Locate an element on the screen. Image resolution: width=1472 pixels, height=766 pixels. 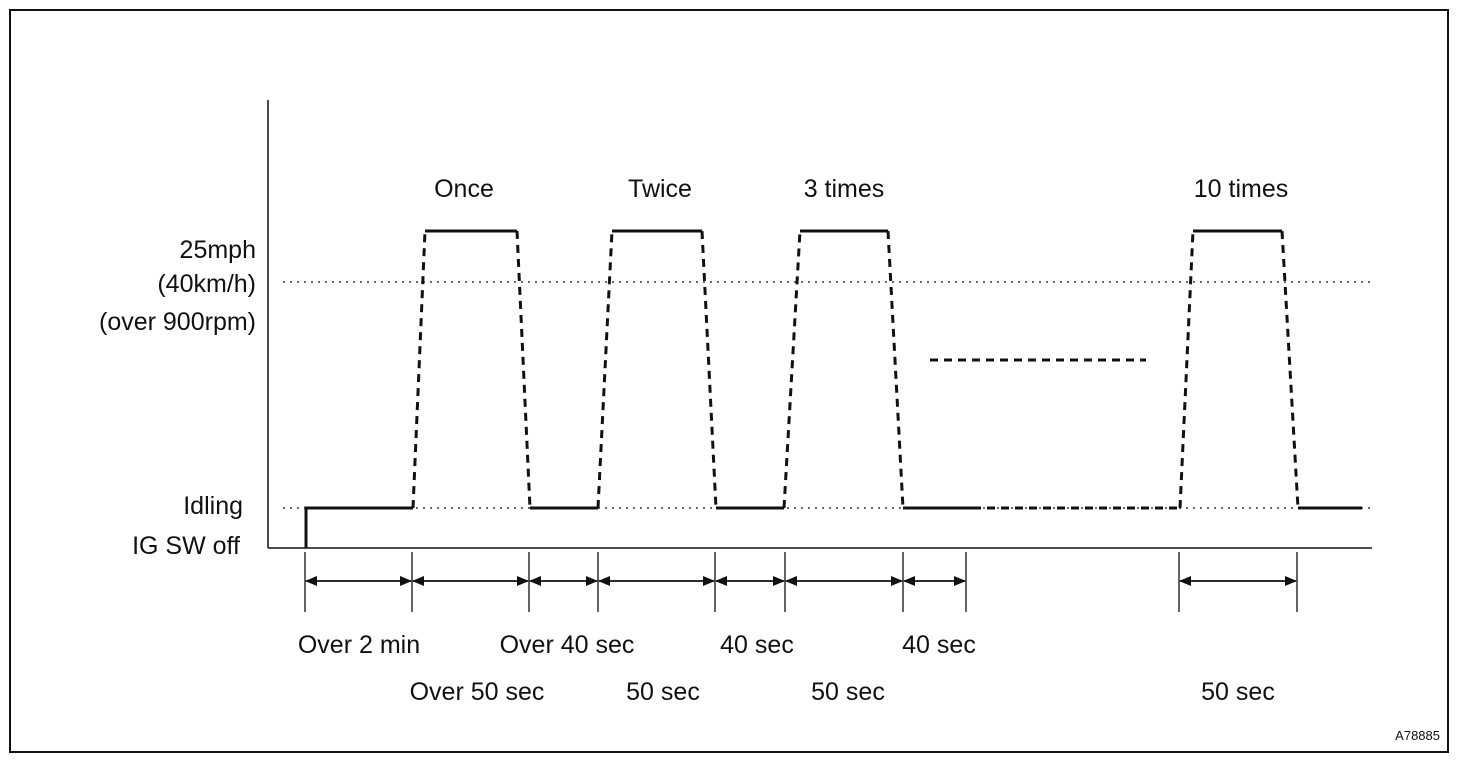
label-idling: Idling is located at coordinates (213, 506).